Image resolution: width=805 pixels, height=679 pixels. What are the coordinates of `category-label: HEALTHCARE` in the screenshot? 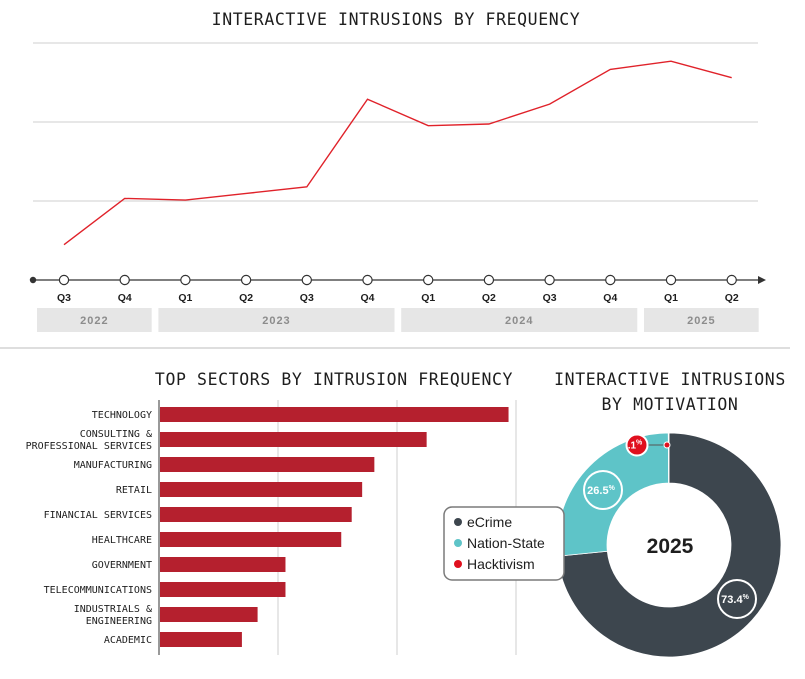 It's located at (122, 540).